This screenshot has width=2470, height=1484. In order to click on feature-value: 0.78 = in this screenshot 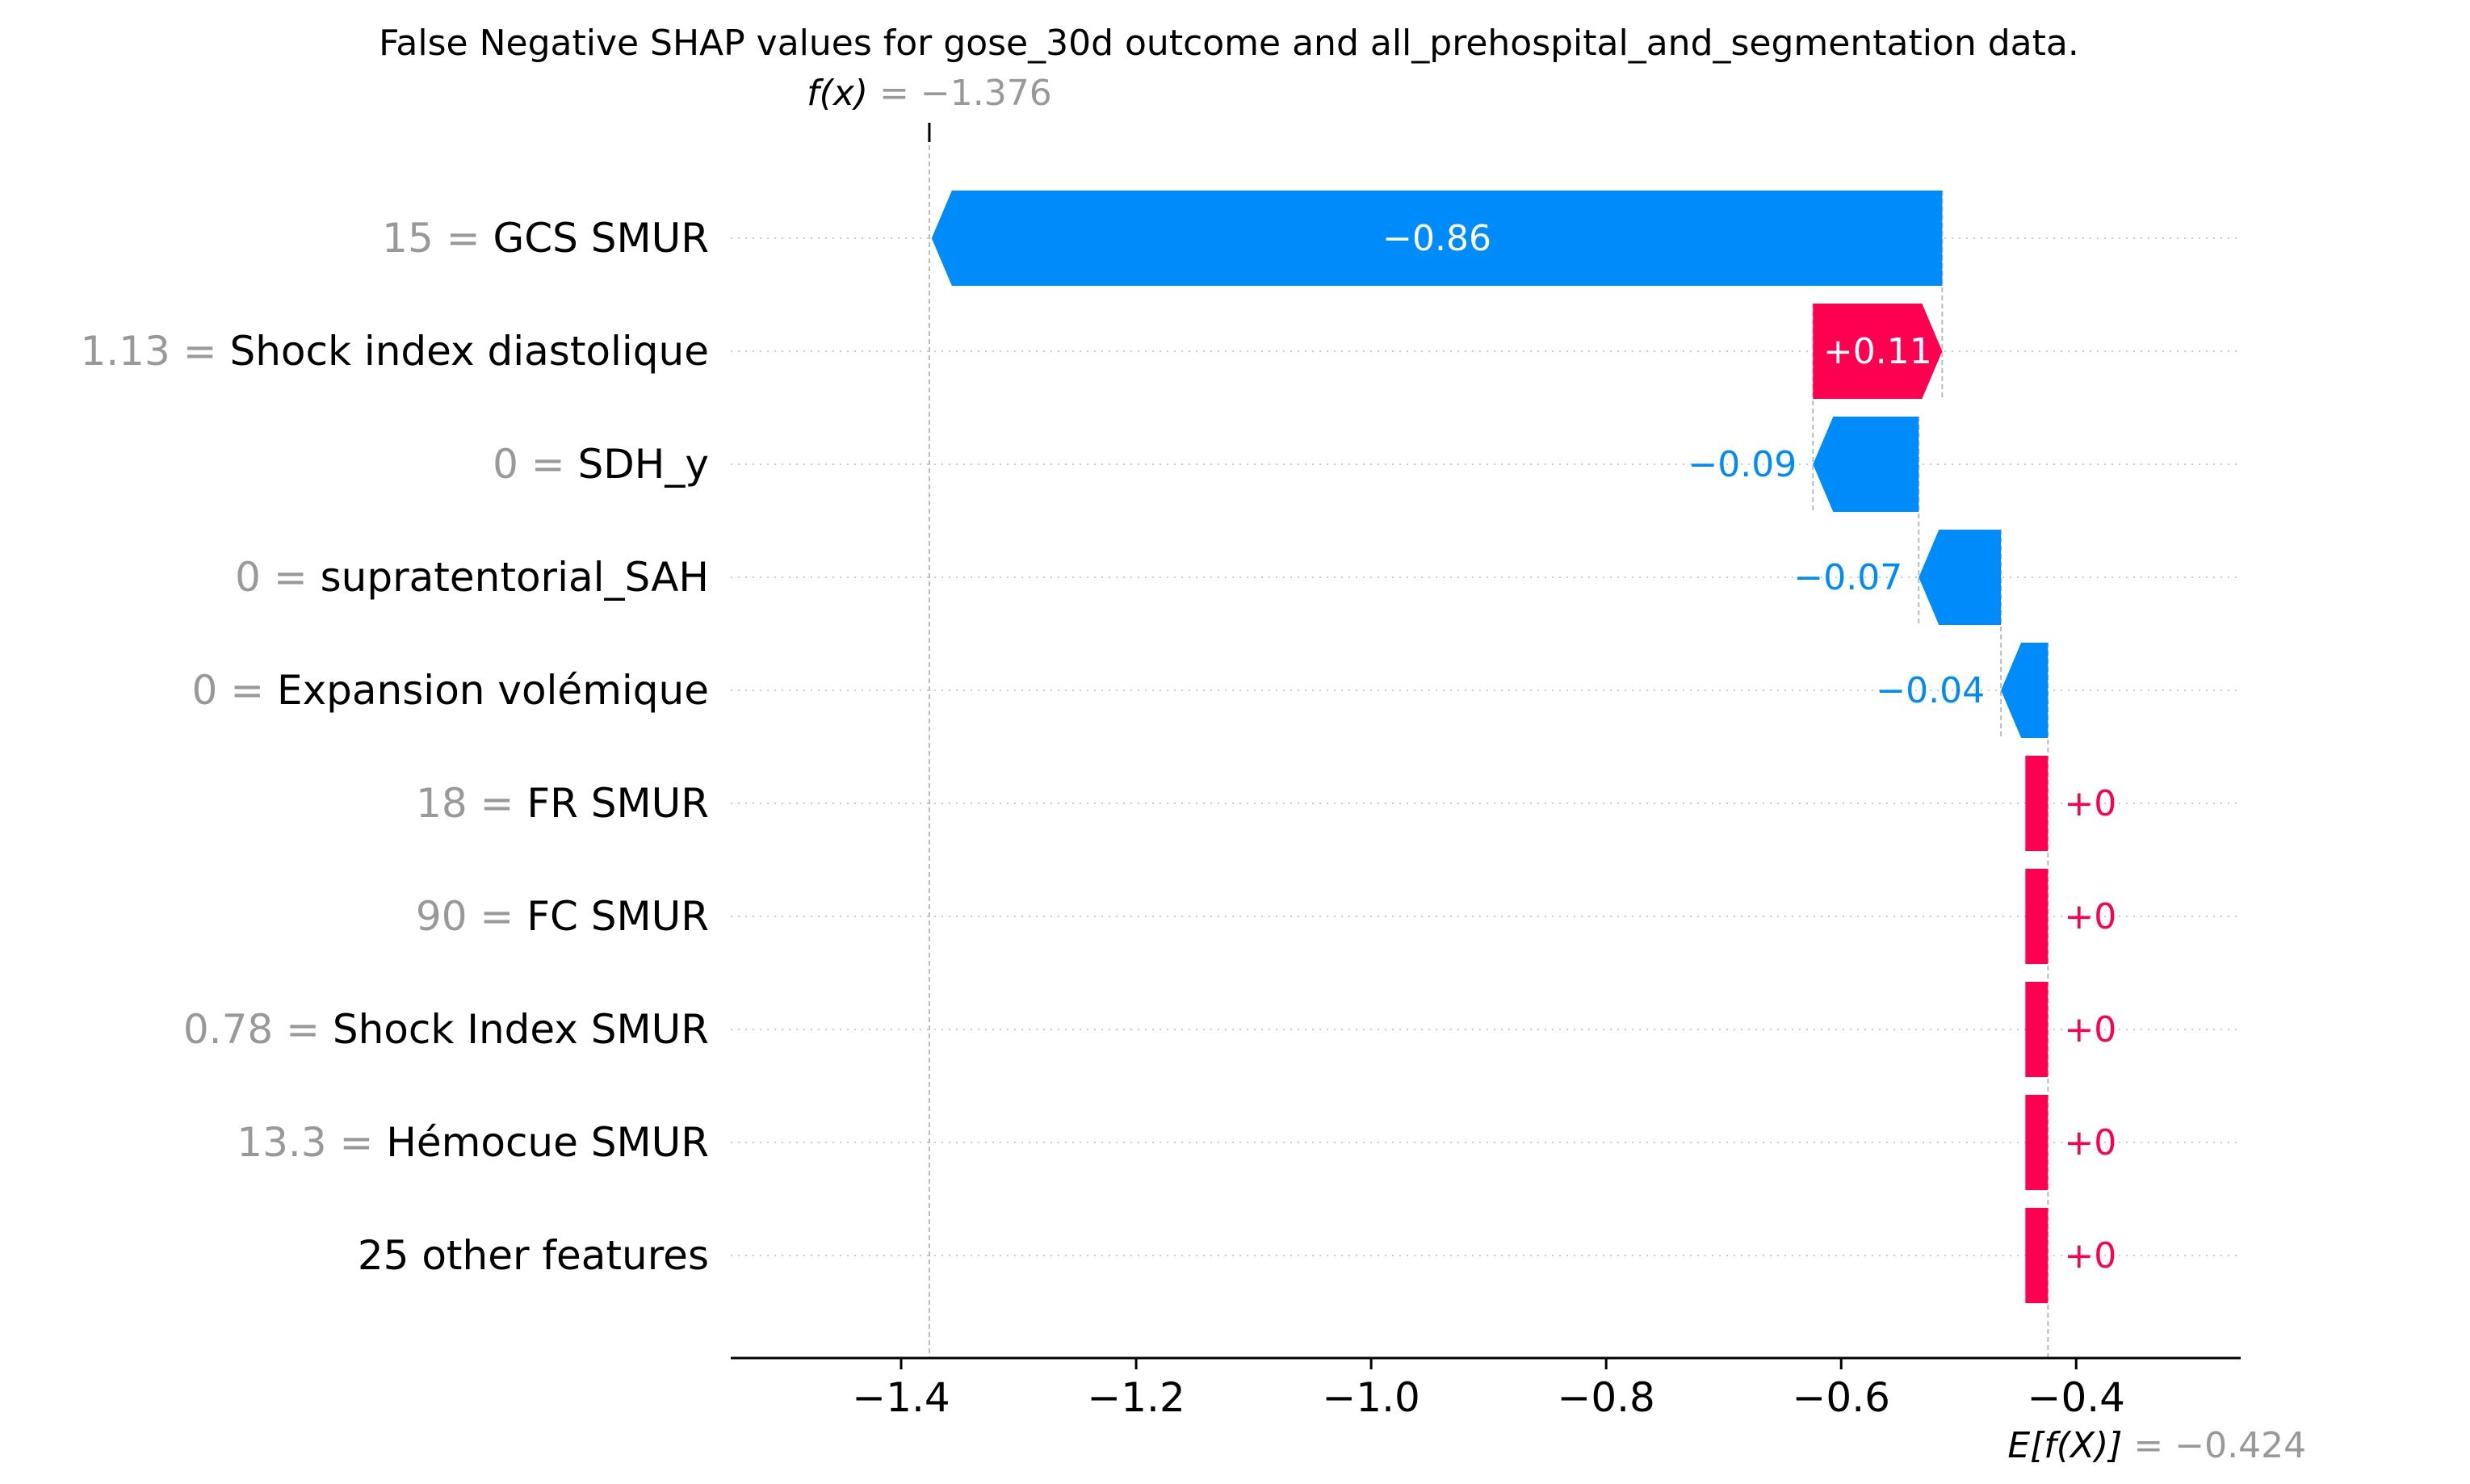, I will do `click(258, 1029)`.